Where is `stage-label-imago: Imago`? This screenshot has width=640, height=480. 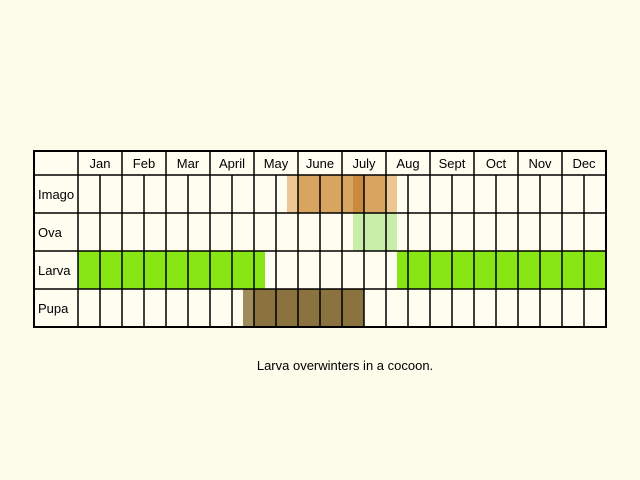
stage-label-imago: Imago is located at coordinates (56, 194).